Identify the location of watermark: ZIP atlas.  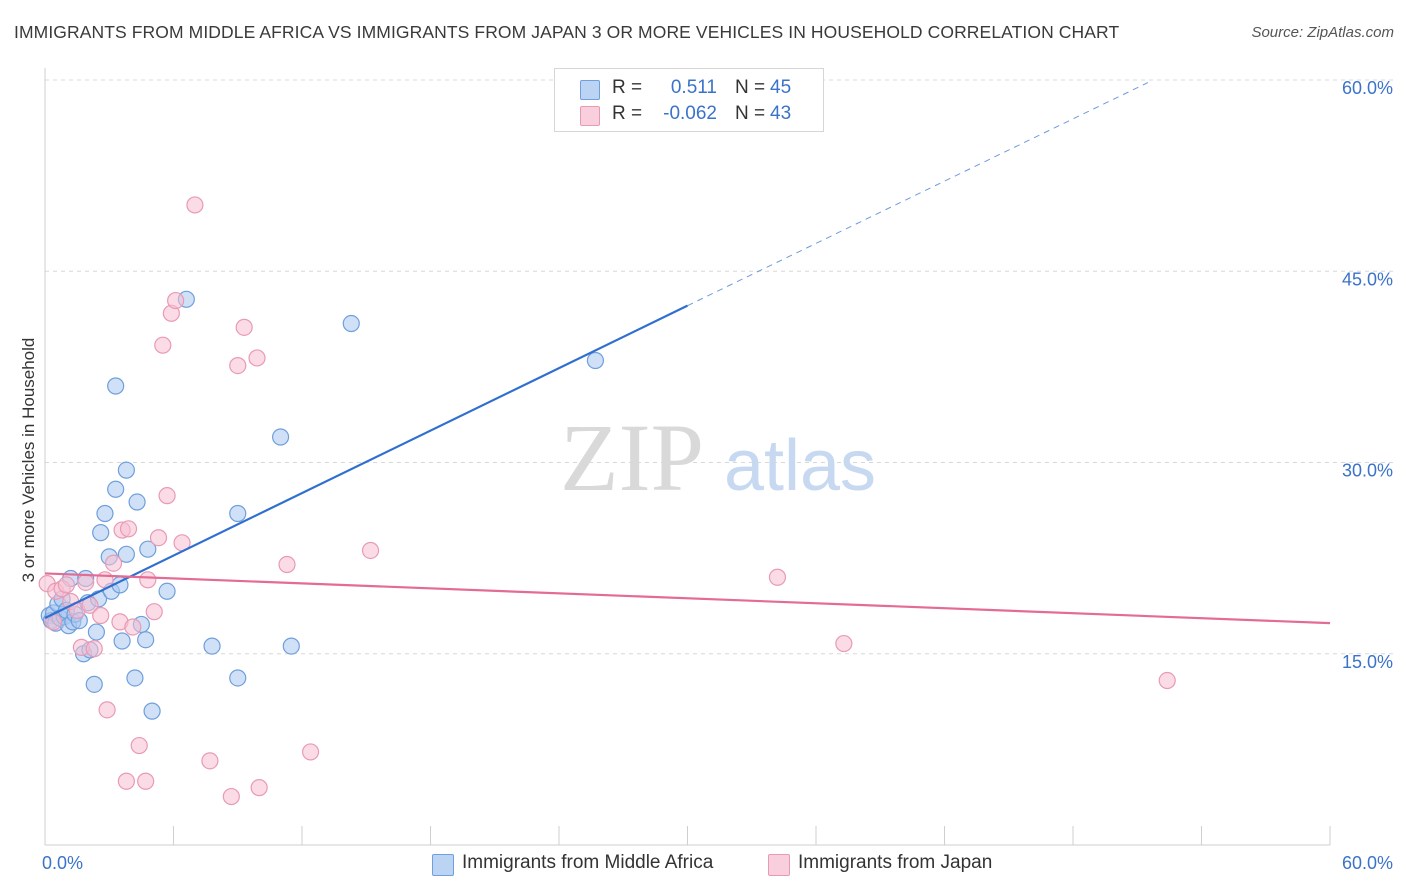
(718, 457).